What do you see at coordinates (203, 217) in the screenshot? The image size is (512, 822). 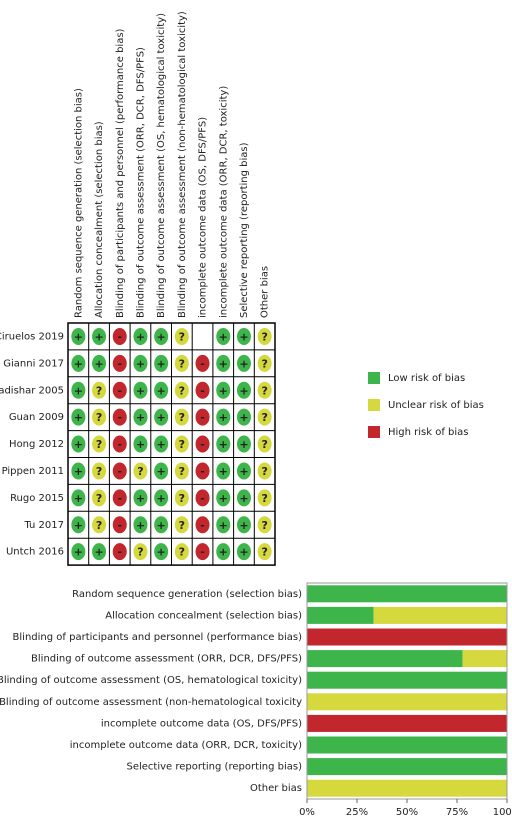 I see `column-label: incomplete outcome data (OS, DFS/PFS)` at bounding box center [203, 217].